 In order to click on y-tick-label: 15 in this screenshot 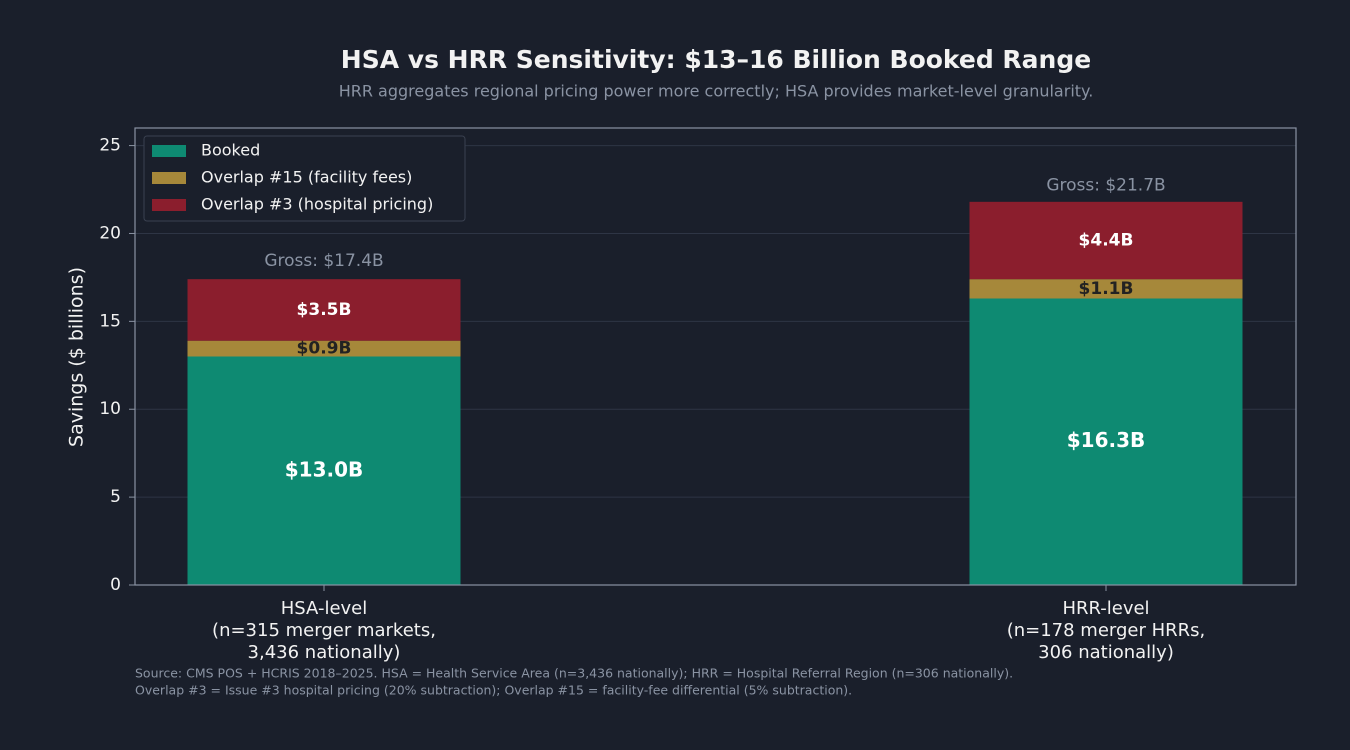, I will do `click(110, 321)`.